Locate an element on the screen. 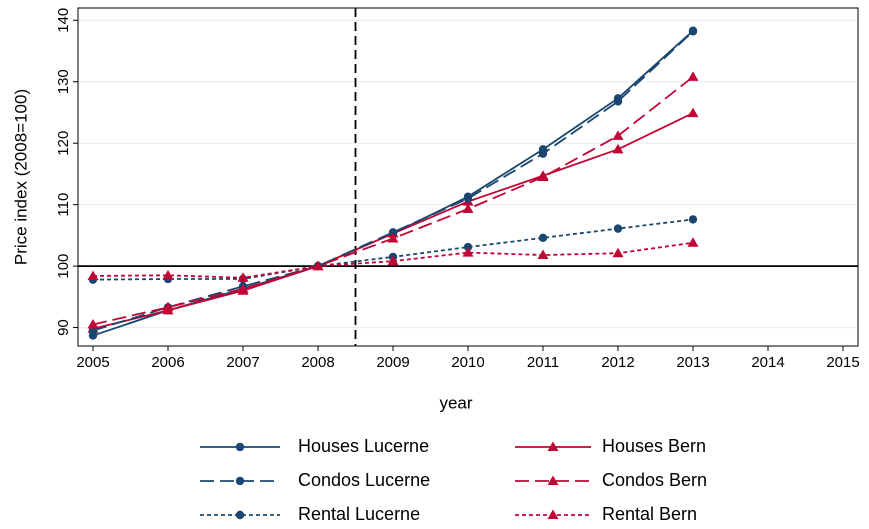 The height and width of the screenshot is (529, 869). series is located at coordinates (393, 259).